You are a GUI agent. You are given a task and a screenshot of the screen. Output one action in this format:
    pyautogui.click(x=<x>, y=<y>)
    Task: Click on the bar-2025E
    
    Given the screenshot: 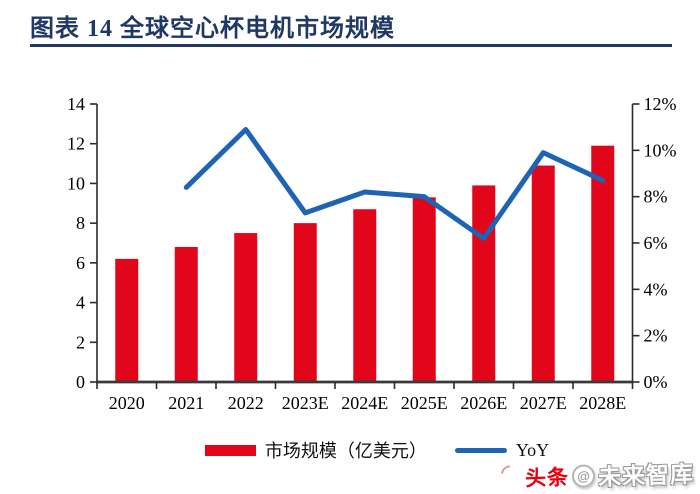 What is the action you would take?
    pyautogui.click(x=424, y=289)
    